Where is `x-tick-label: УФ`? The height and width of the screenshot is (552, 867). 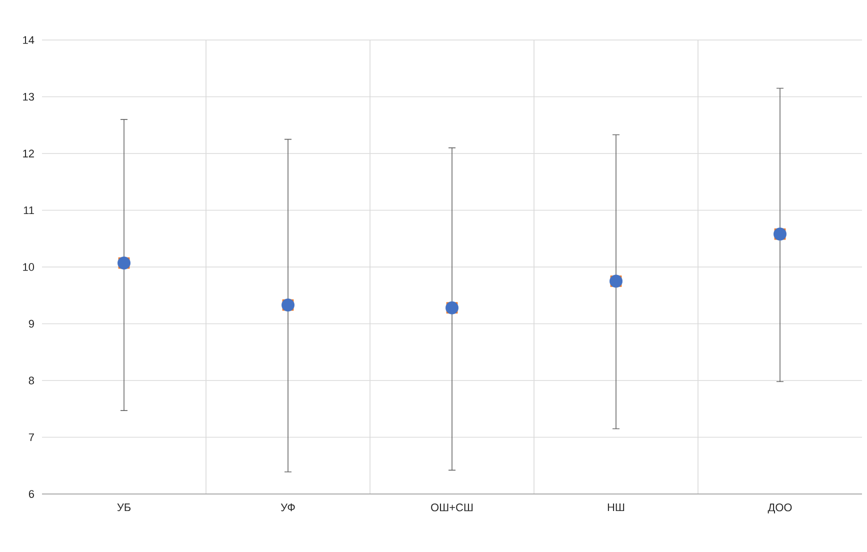 x-tick-label: УФ is located at coordinates (287, 508).